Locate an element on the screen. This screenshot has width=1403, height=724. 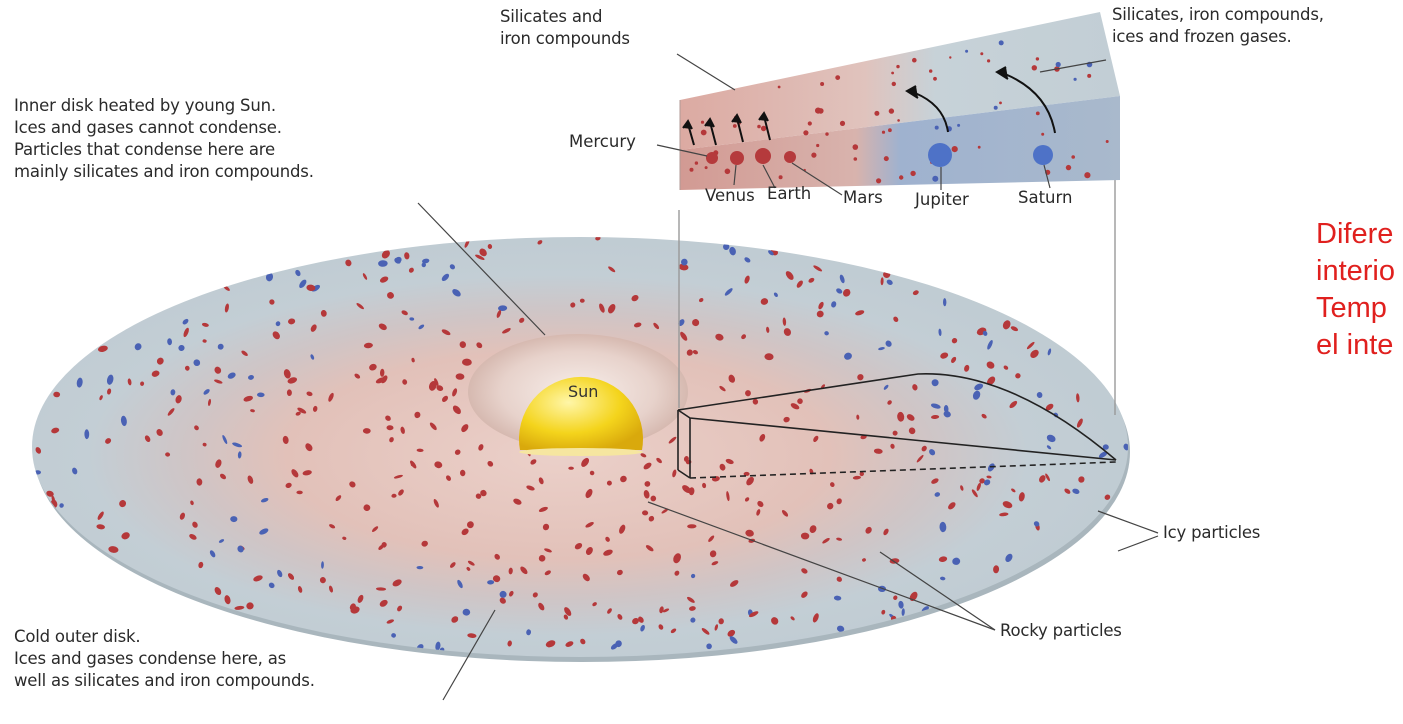
earth-label: Earth is located at coordinates (789, 193).